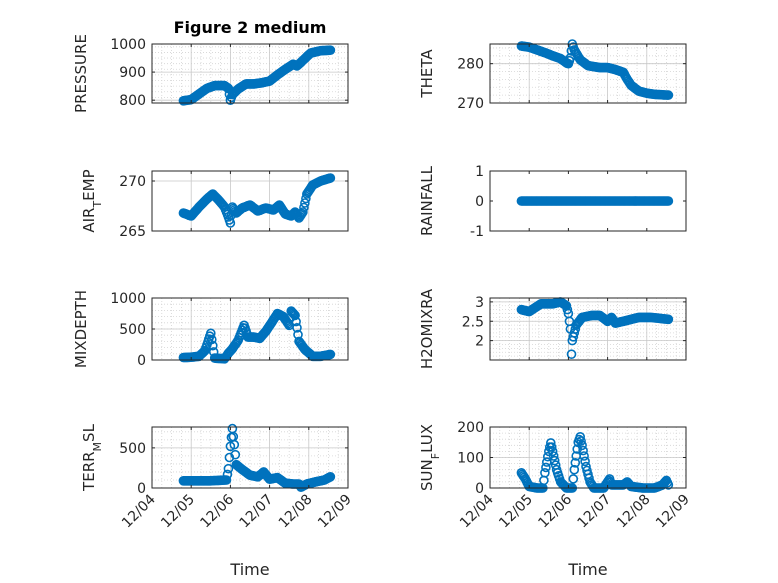 Image resolution: width=778 pixels, height=583 pixels. I want to click on y-axis-label: H2OMIXRA, so click(427, 328).